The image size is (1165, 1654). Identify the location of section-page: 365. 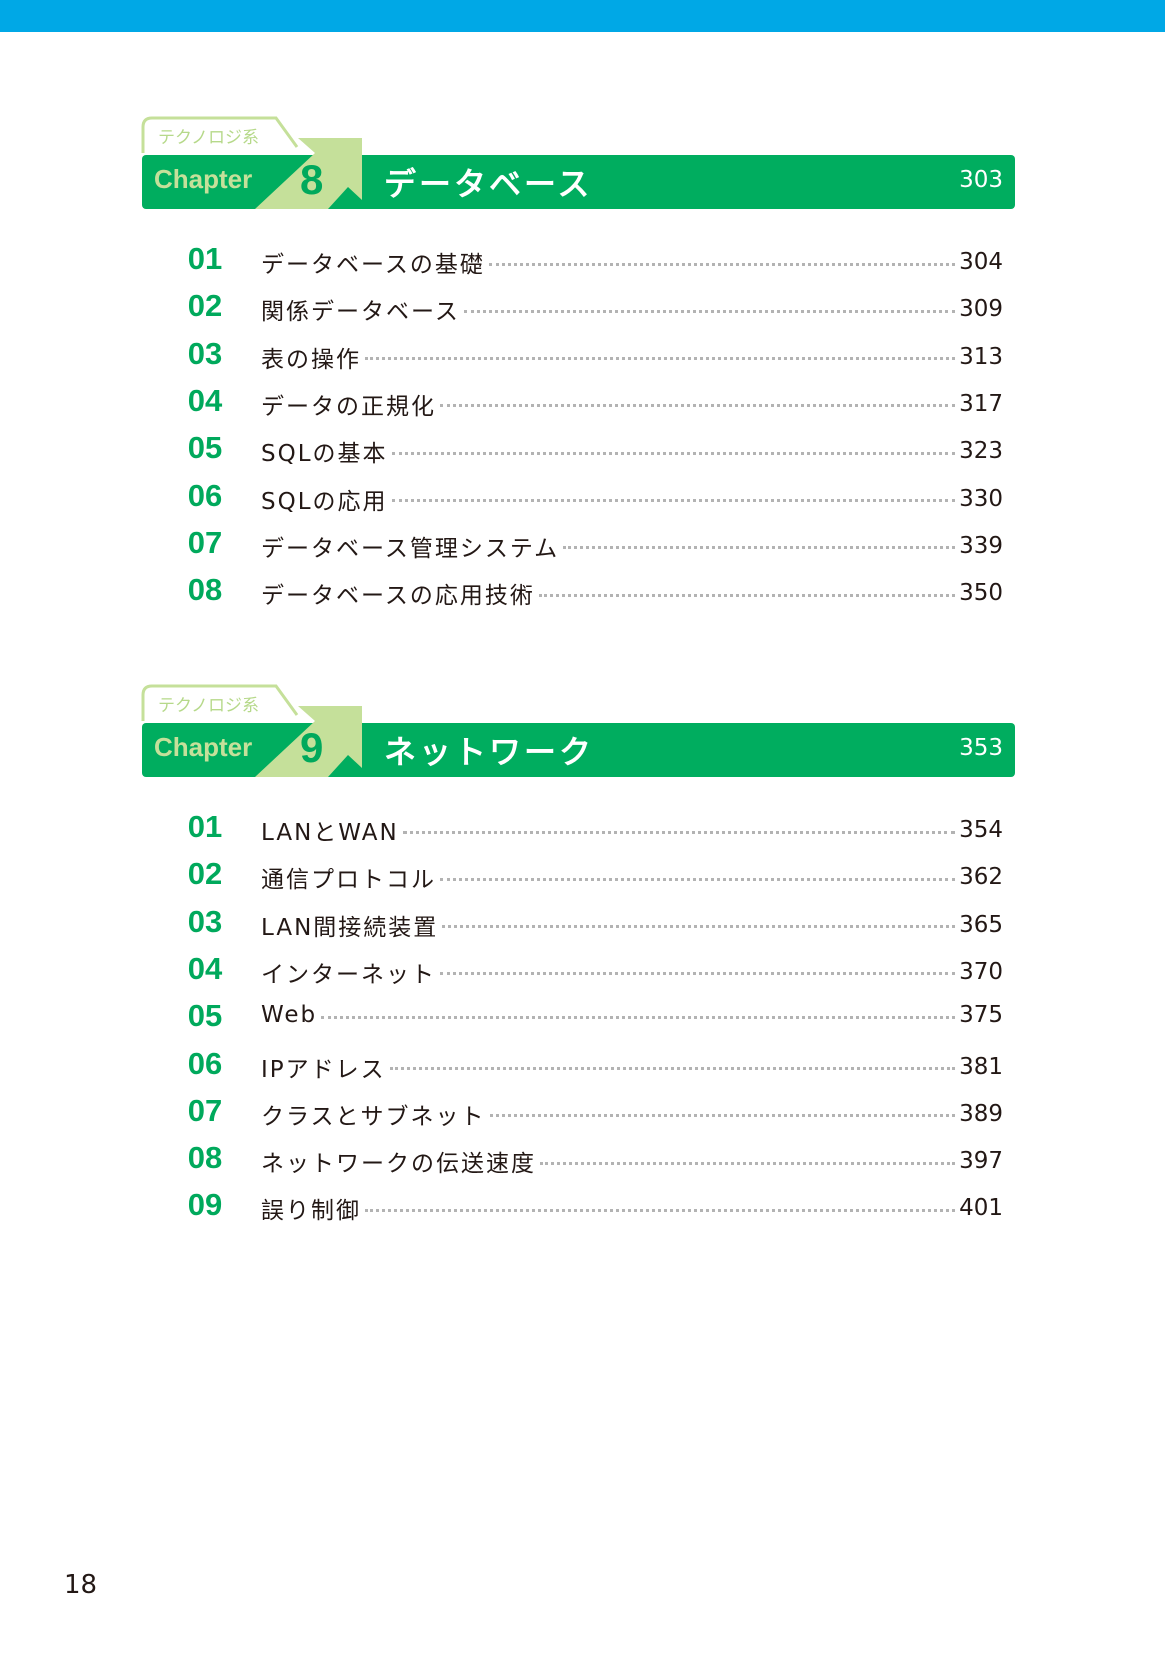
(981, 924).